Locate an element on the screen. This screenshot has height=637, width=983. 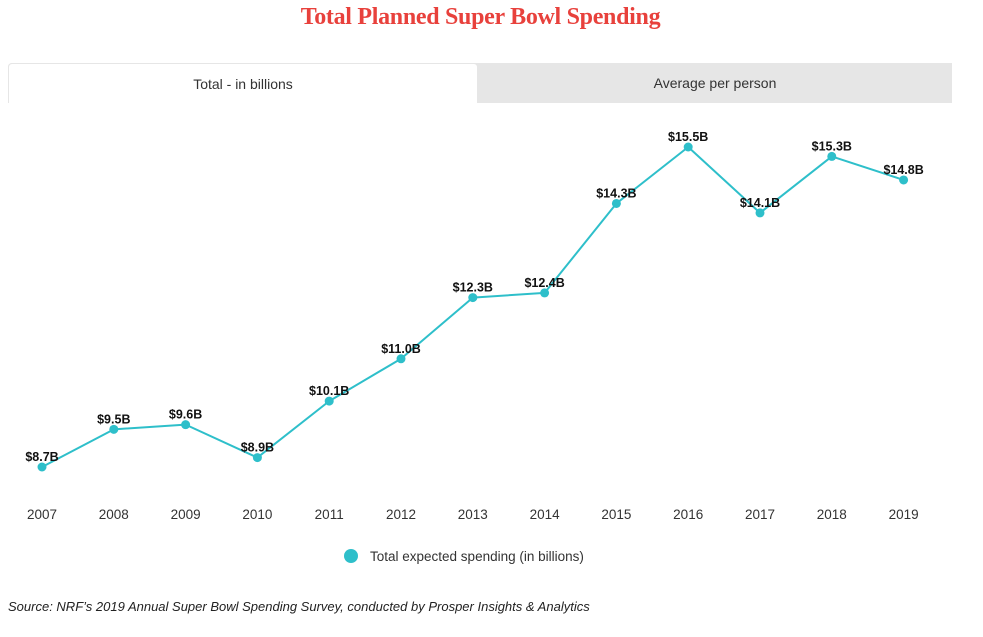
data-label-2012: $11.0B is located at coordinates (401, 349).